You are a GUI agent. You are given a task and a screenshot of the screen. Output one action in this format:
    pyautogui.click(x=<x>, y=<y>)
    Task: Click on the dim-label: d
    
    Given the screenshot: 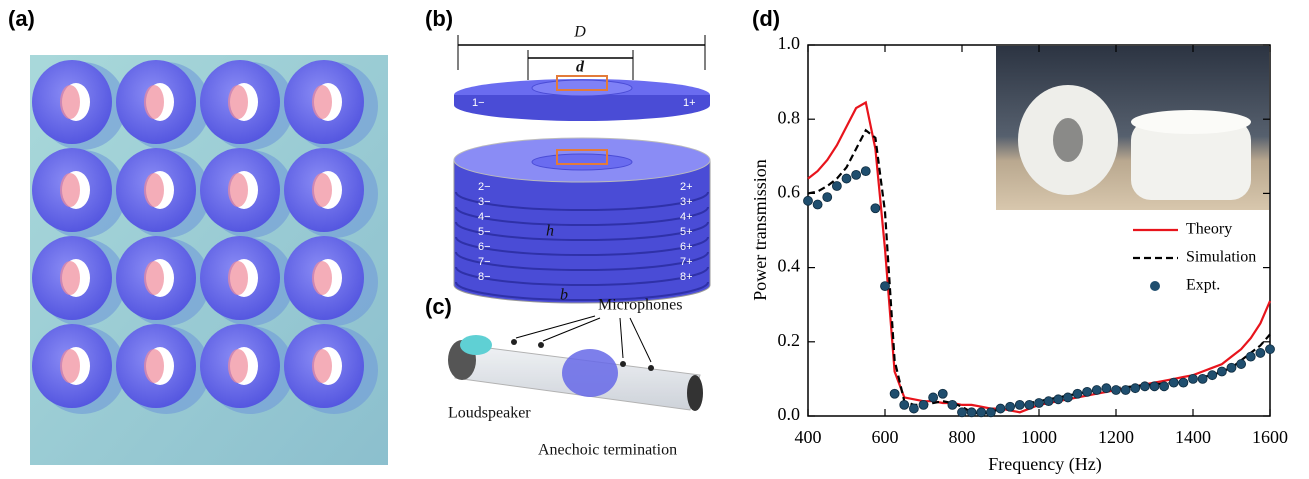 What is the action you would take?
    pyautogui.click(x=580, y=67)
    